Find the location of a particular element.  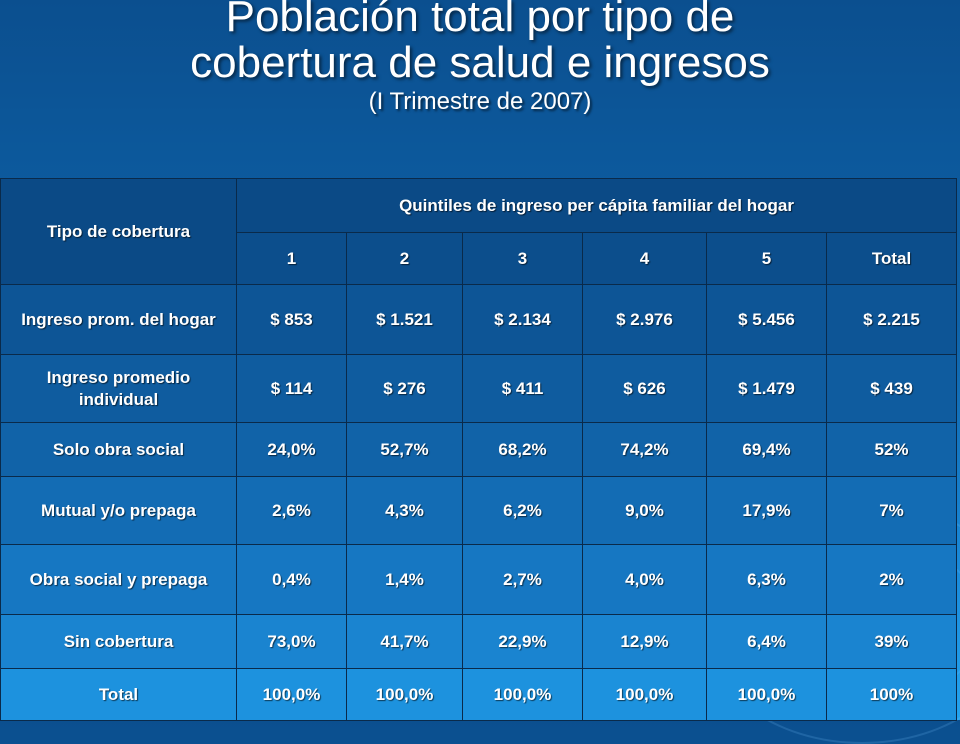

table-cell: 0,4% is located at coordinates (291, 579).